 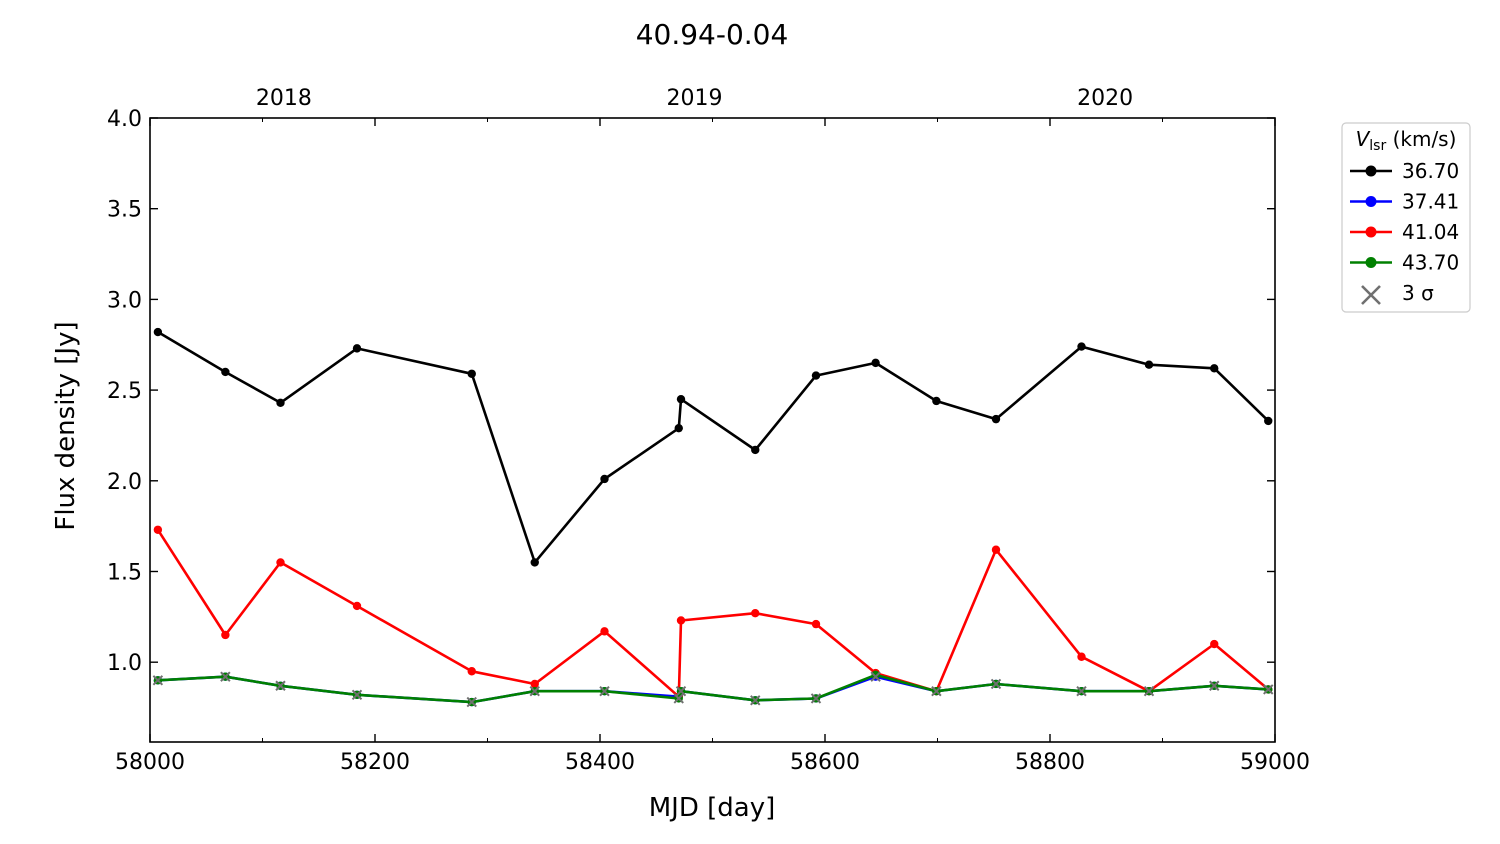 What do you see at coordinates (1430, 202) in the screenshot?
I see `legend-label: 37.41` at bounding box center [1430, 202].